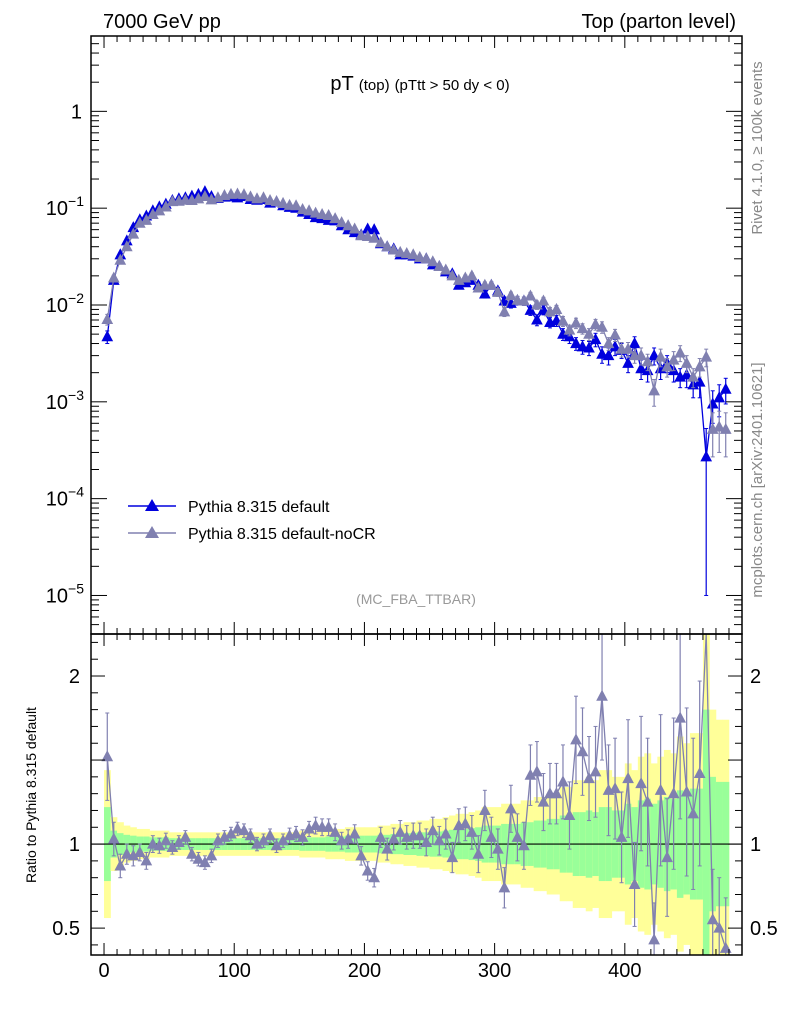 The width and height of the screenshot is (786, 1024). What do you see at coordinates (74, 845) in the screenshot?
I see `ratio-y-tick-label-left: 1` at bounding box center [74, 845].